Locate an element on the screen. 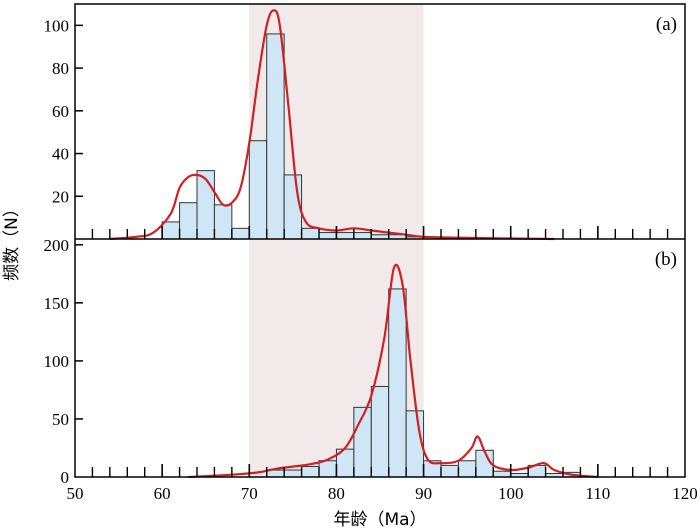 This screenshot has width=700, height=532. y-tick-label: 150 is located at coordinates (57, 303).